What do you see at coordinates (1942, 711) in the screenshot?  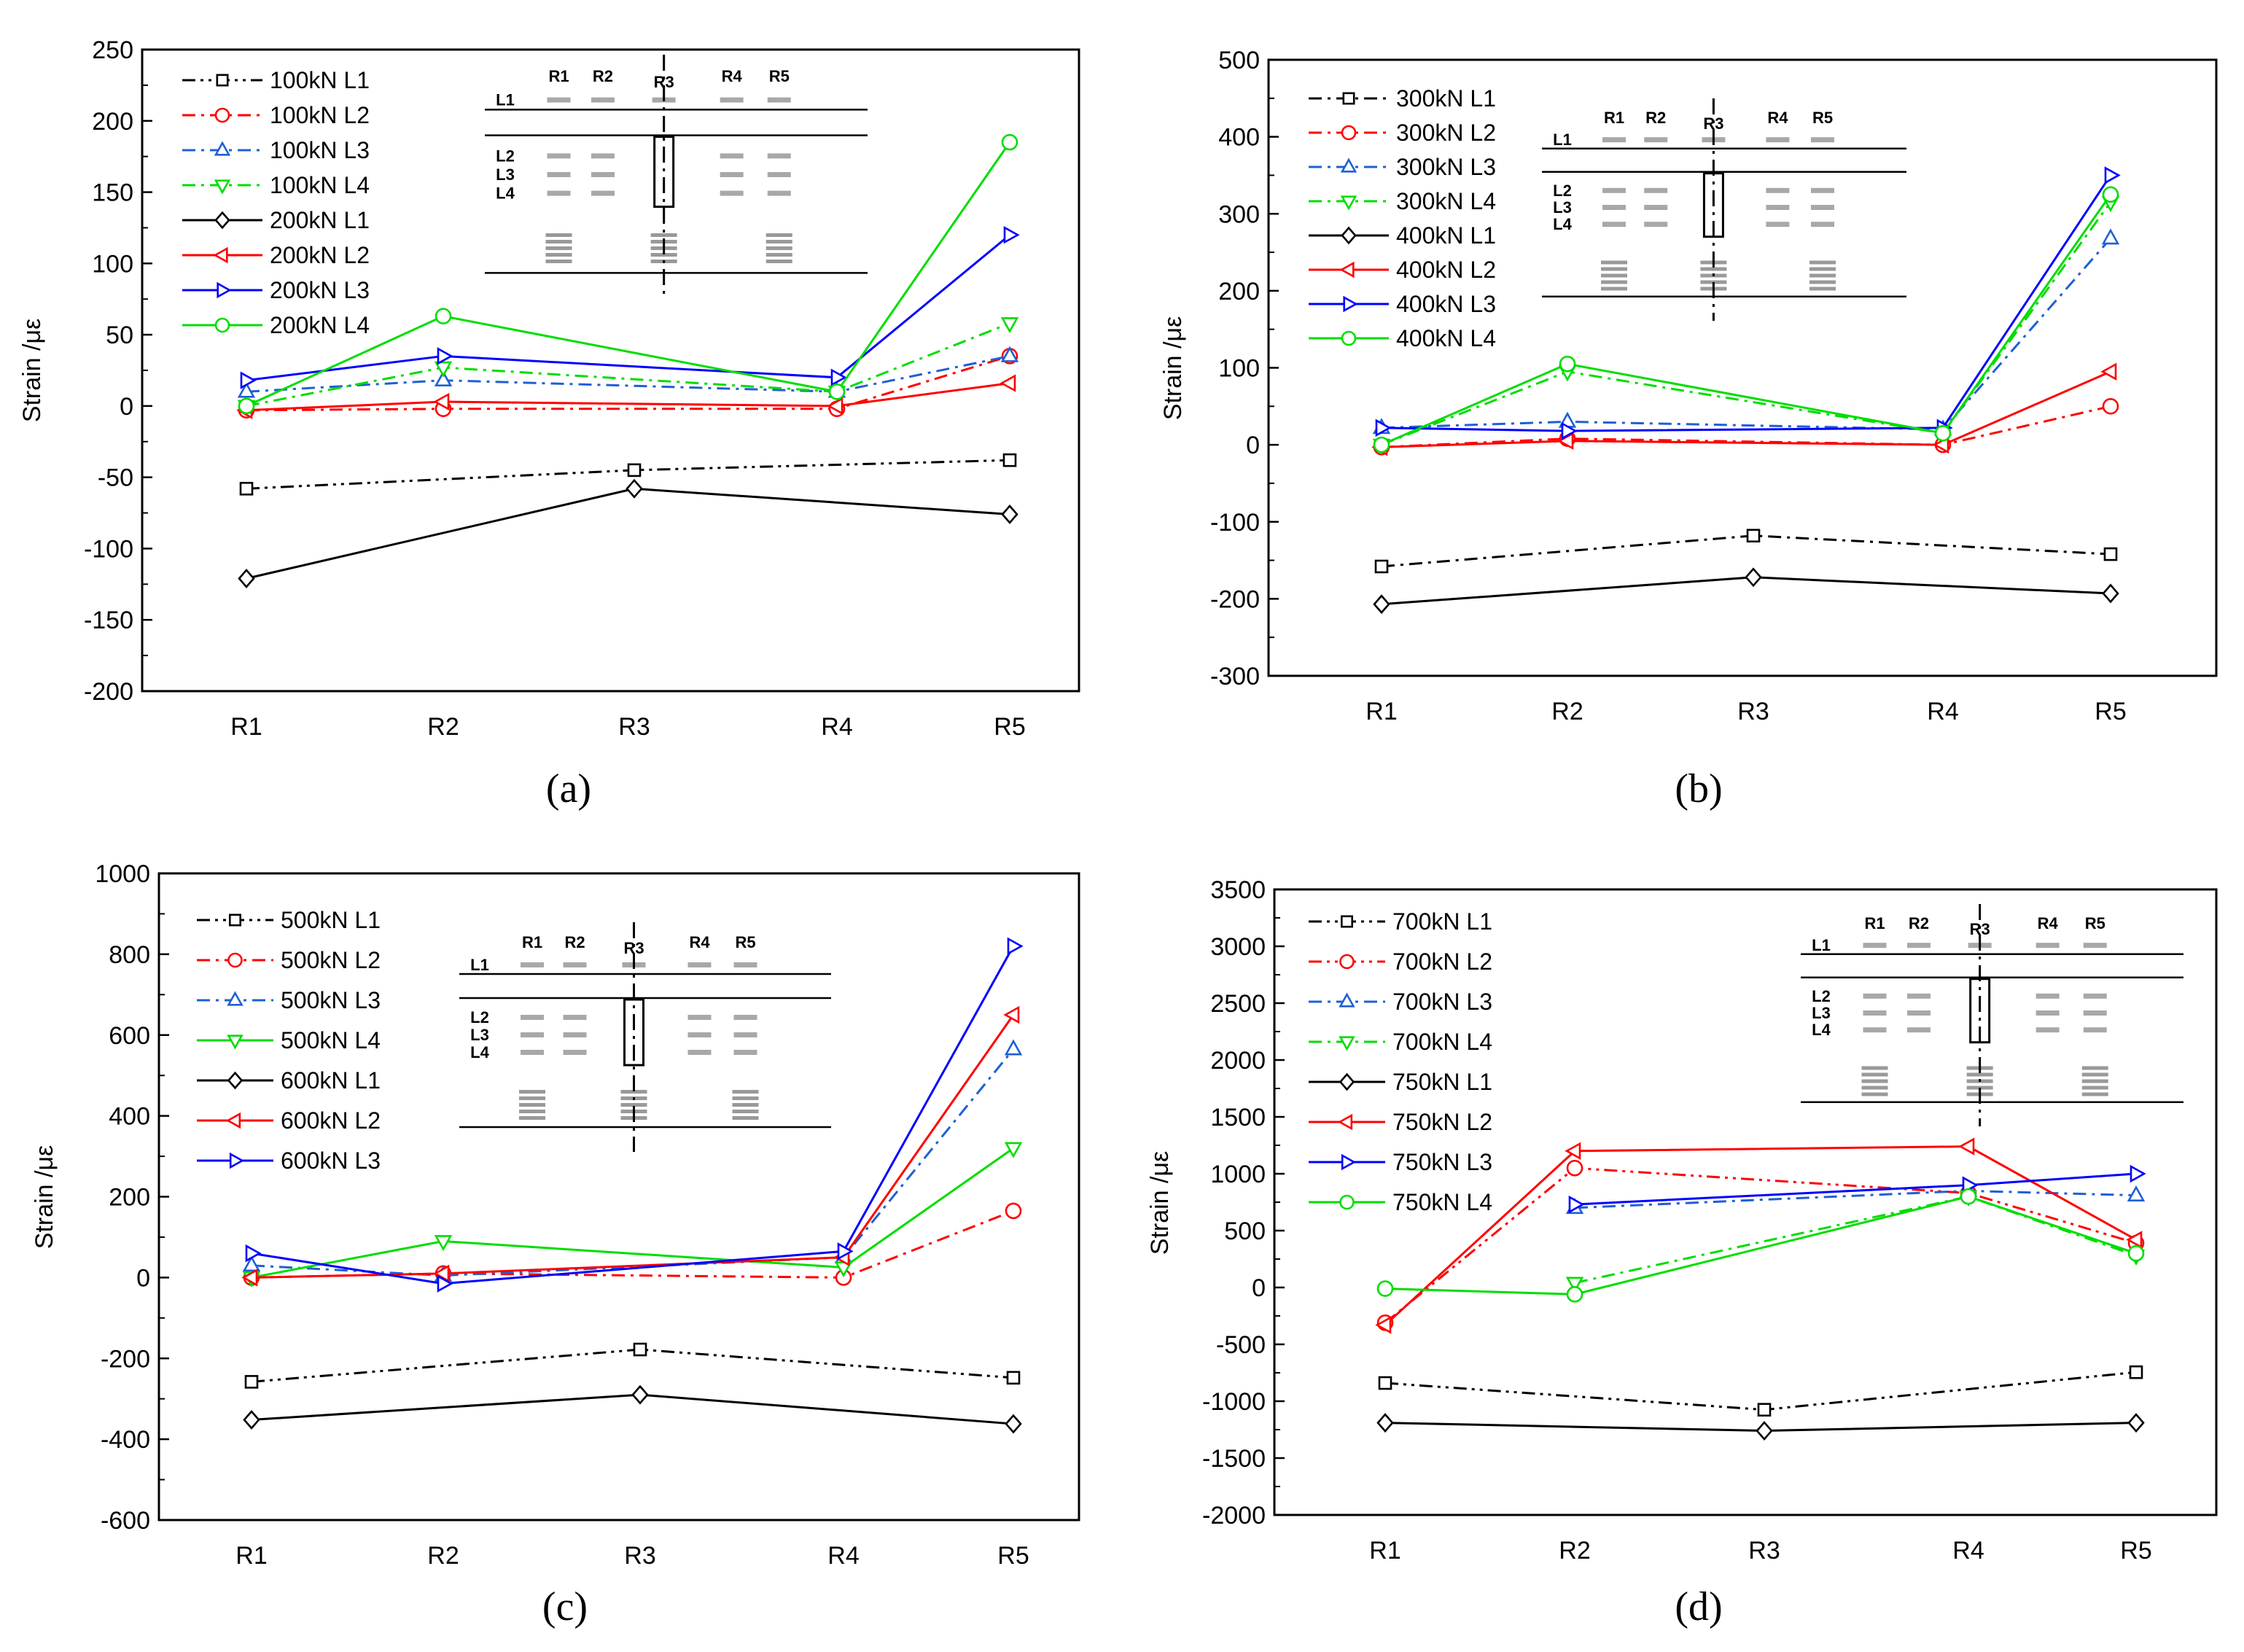 I see `x-tick-label: R4` at bounding box center [1942, 711].